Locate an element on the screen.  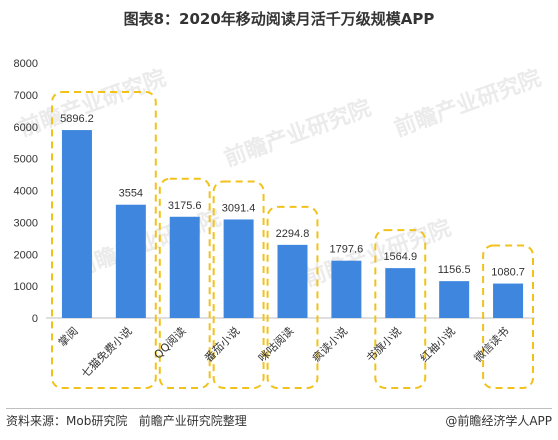
data-label-0: 5896.2 is located at coordinates (77, 119).